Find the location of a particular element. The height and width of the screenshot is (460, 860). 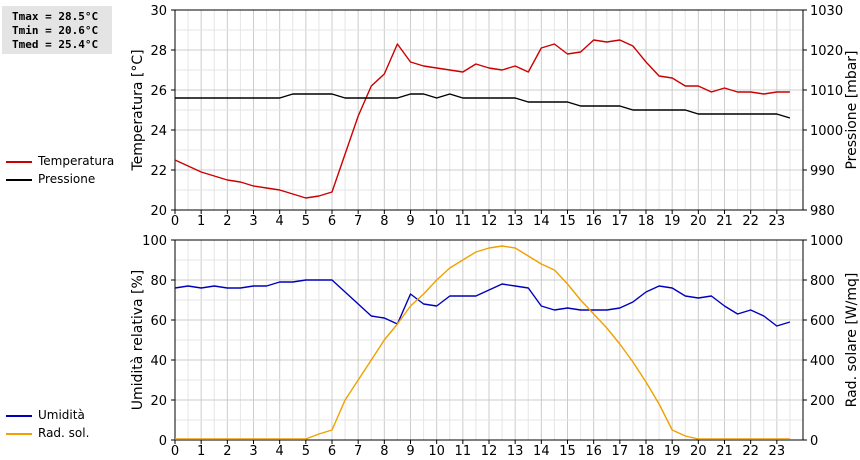

legend-swatch-temperatura is located at coordinates (19, 162).